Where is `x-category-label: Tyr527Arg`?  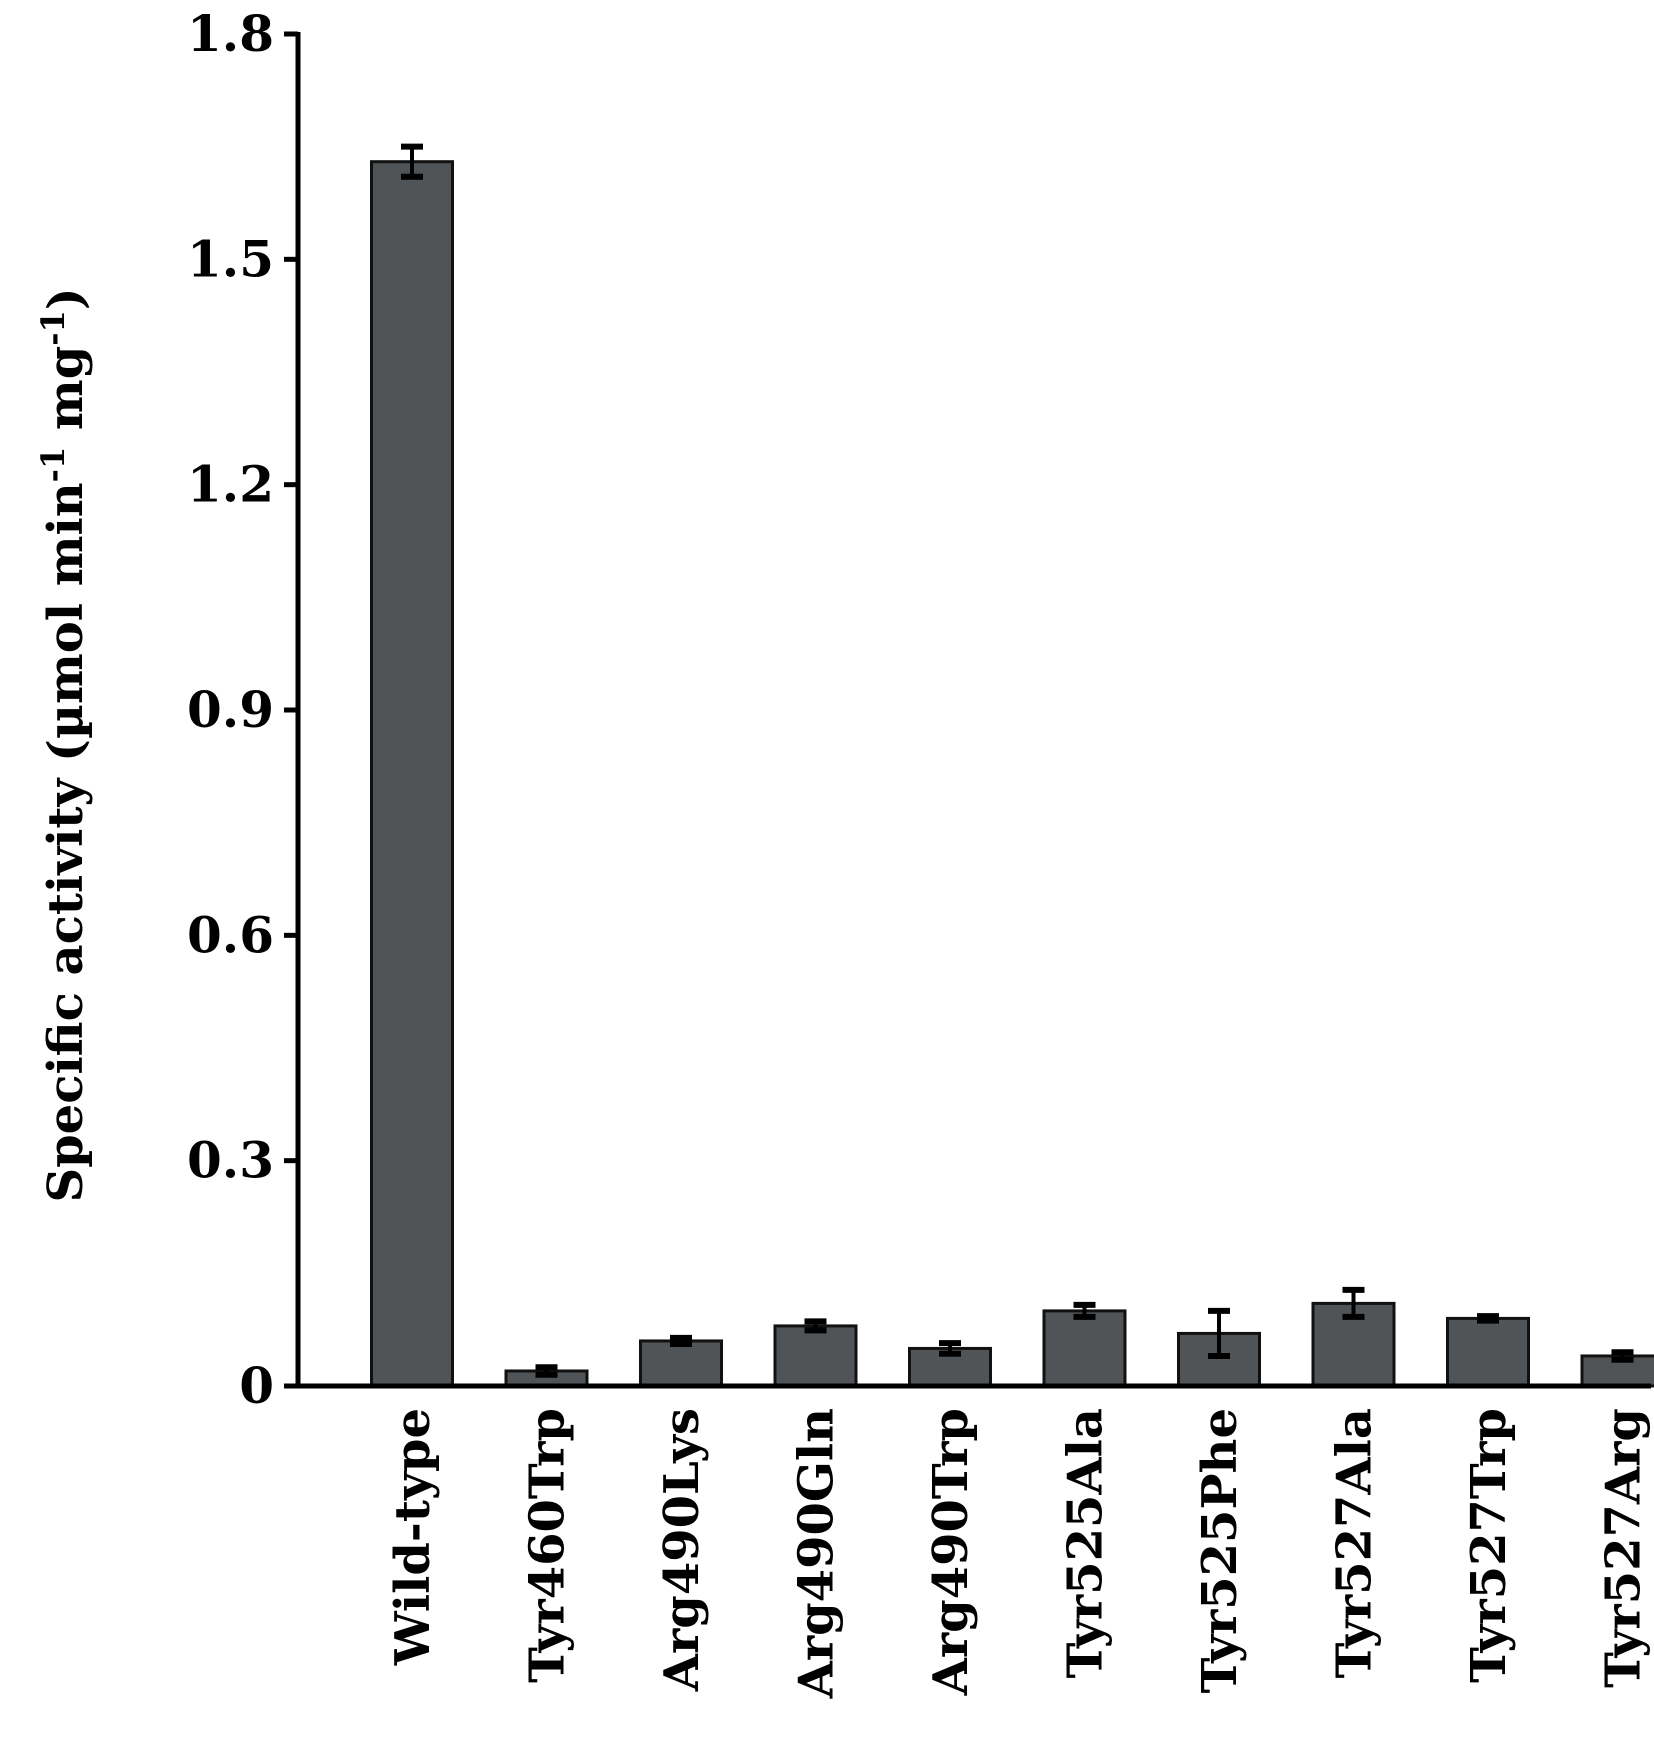 x-category-label: Tyr527Arg is located at coordinates (1624, 1548).